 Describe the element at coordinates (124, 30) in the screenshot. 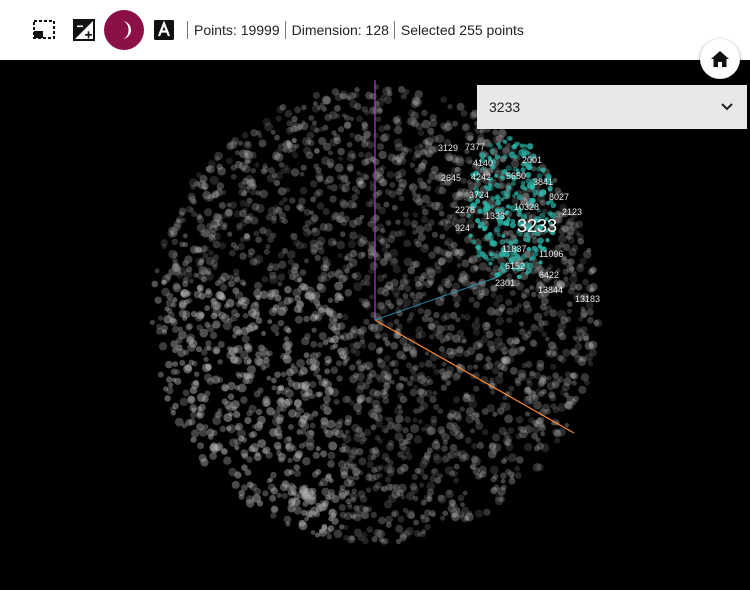

I see `night-mode-button` at that location.